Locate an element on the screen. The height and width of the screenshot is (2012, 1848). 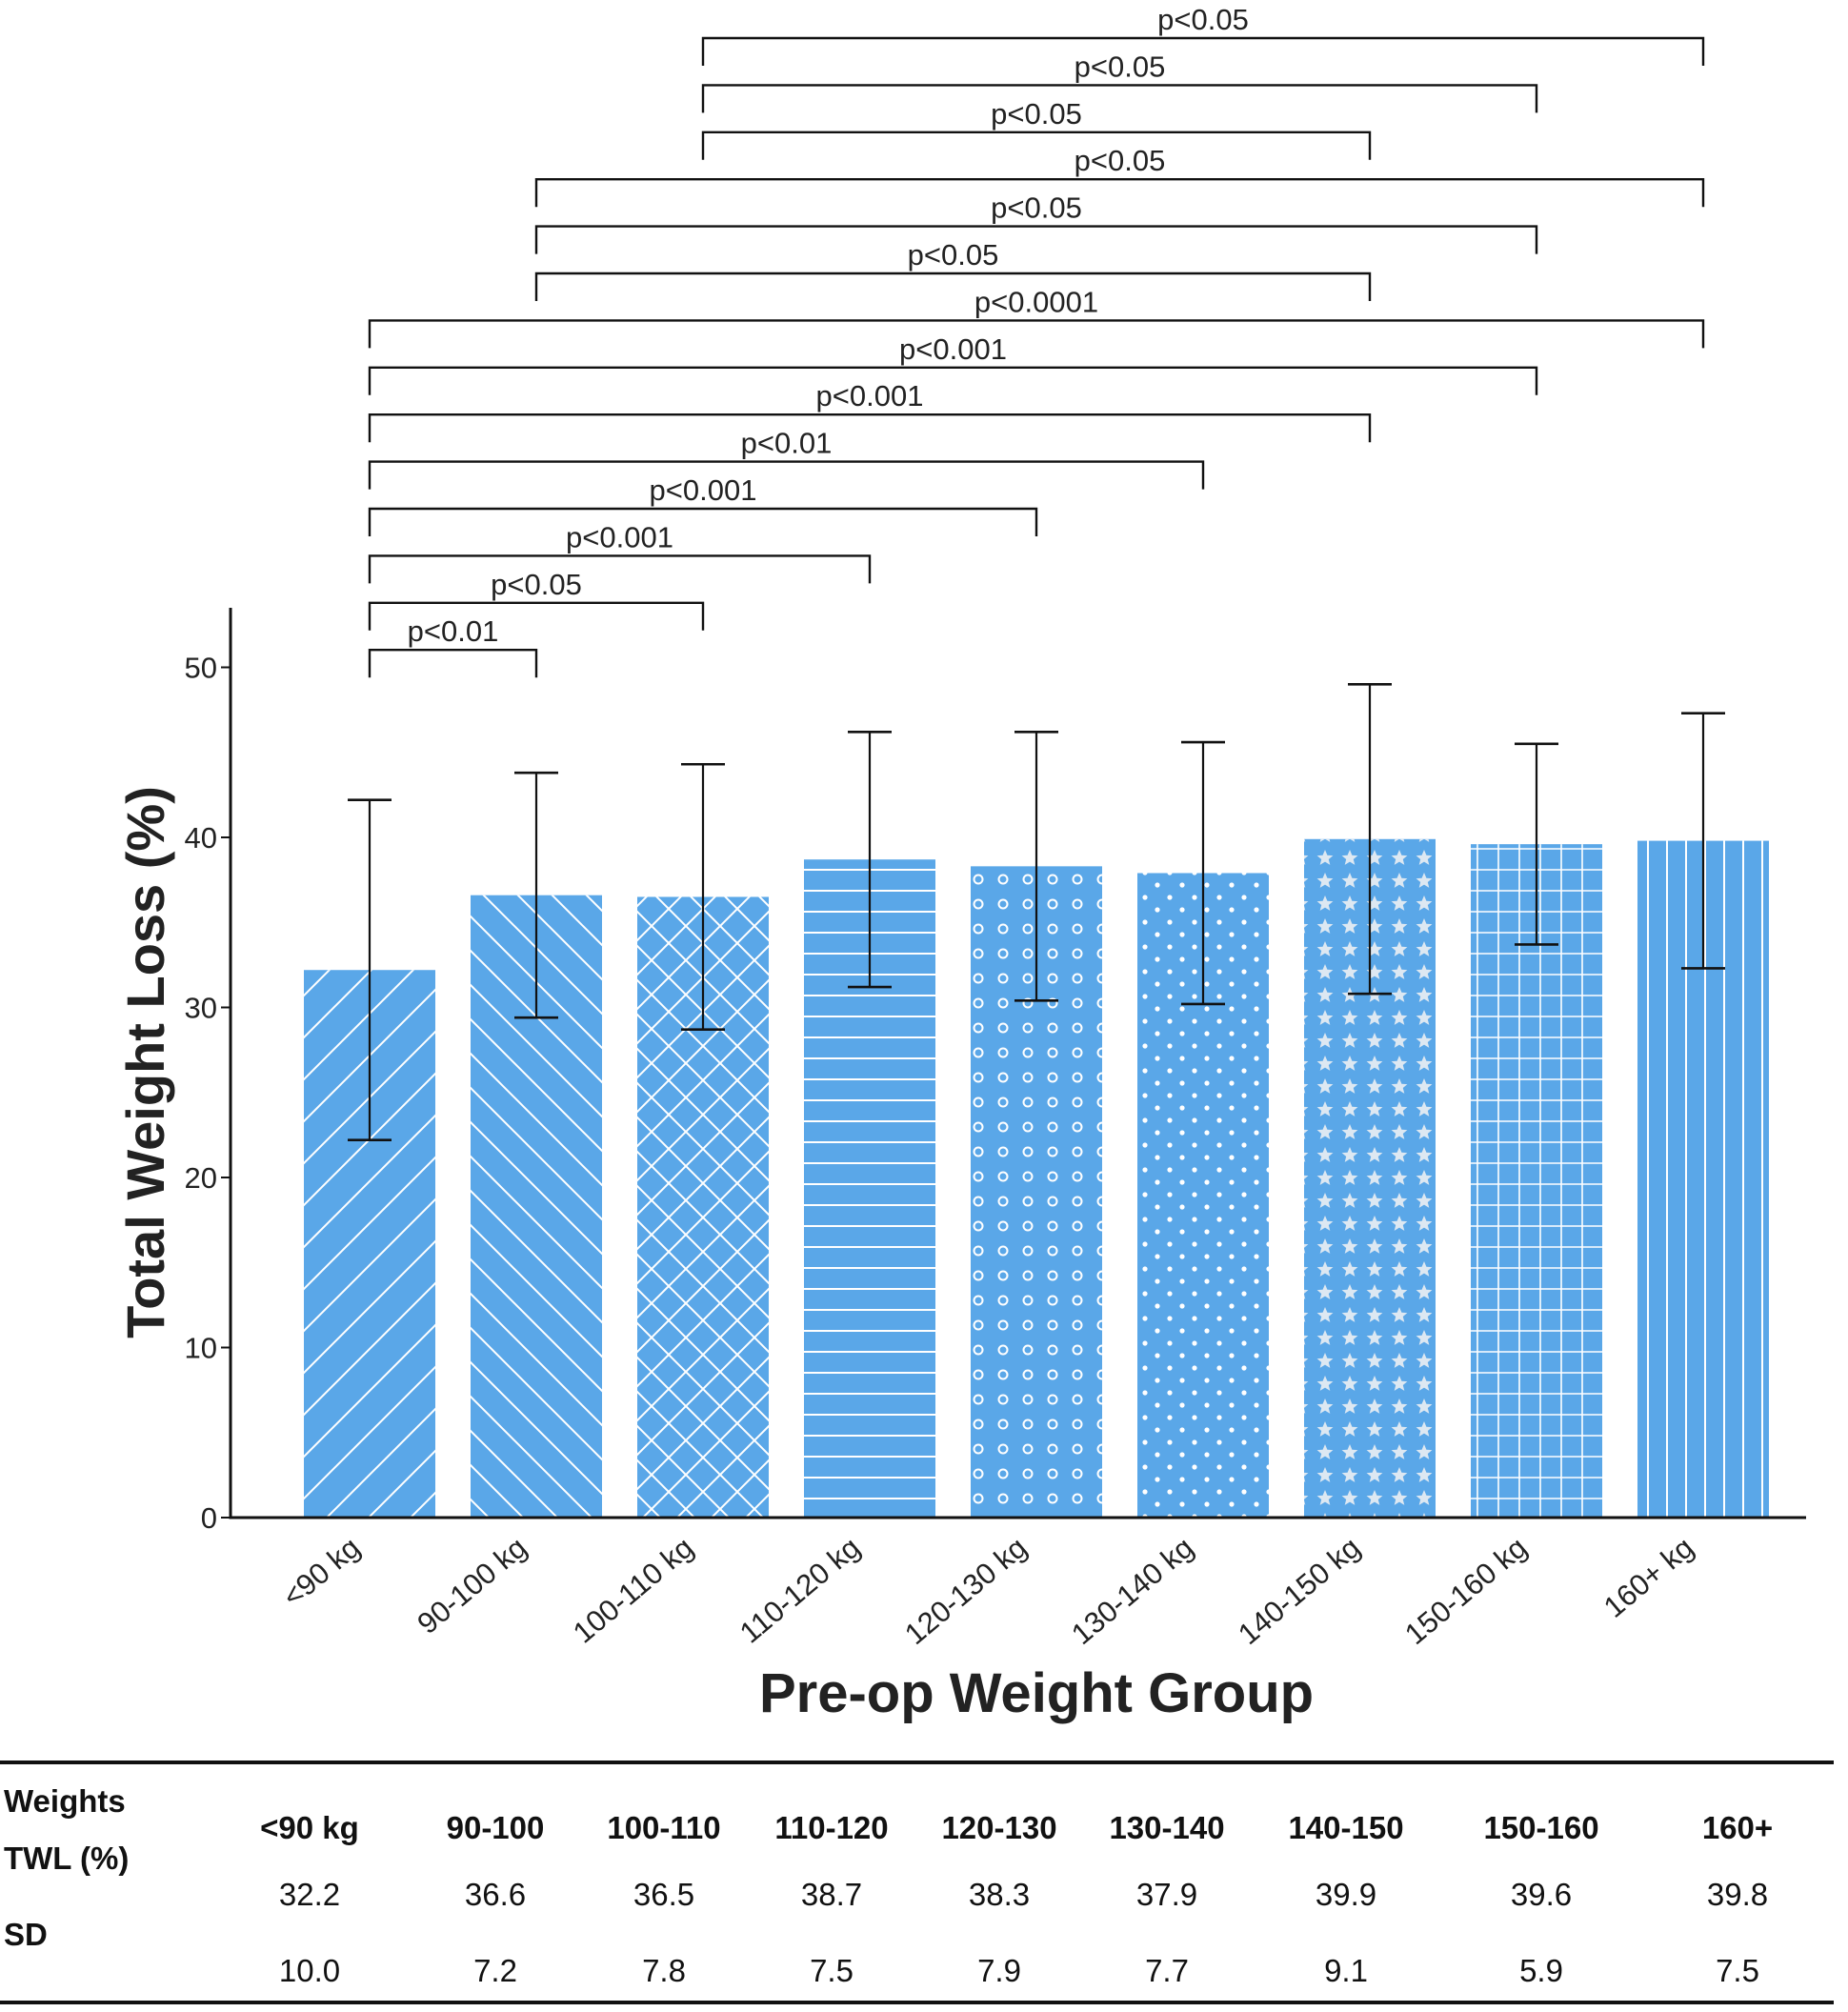
x-tick-label: 100-110 kg is located at coordinates (633, 1590).